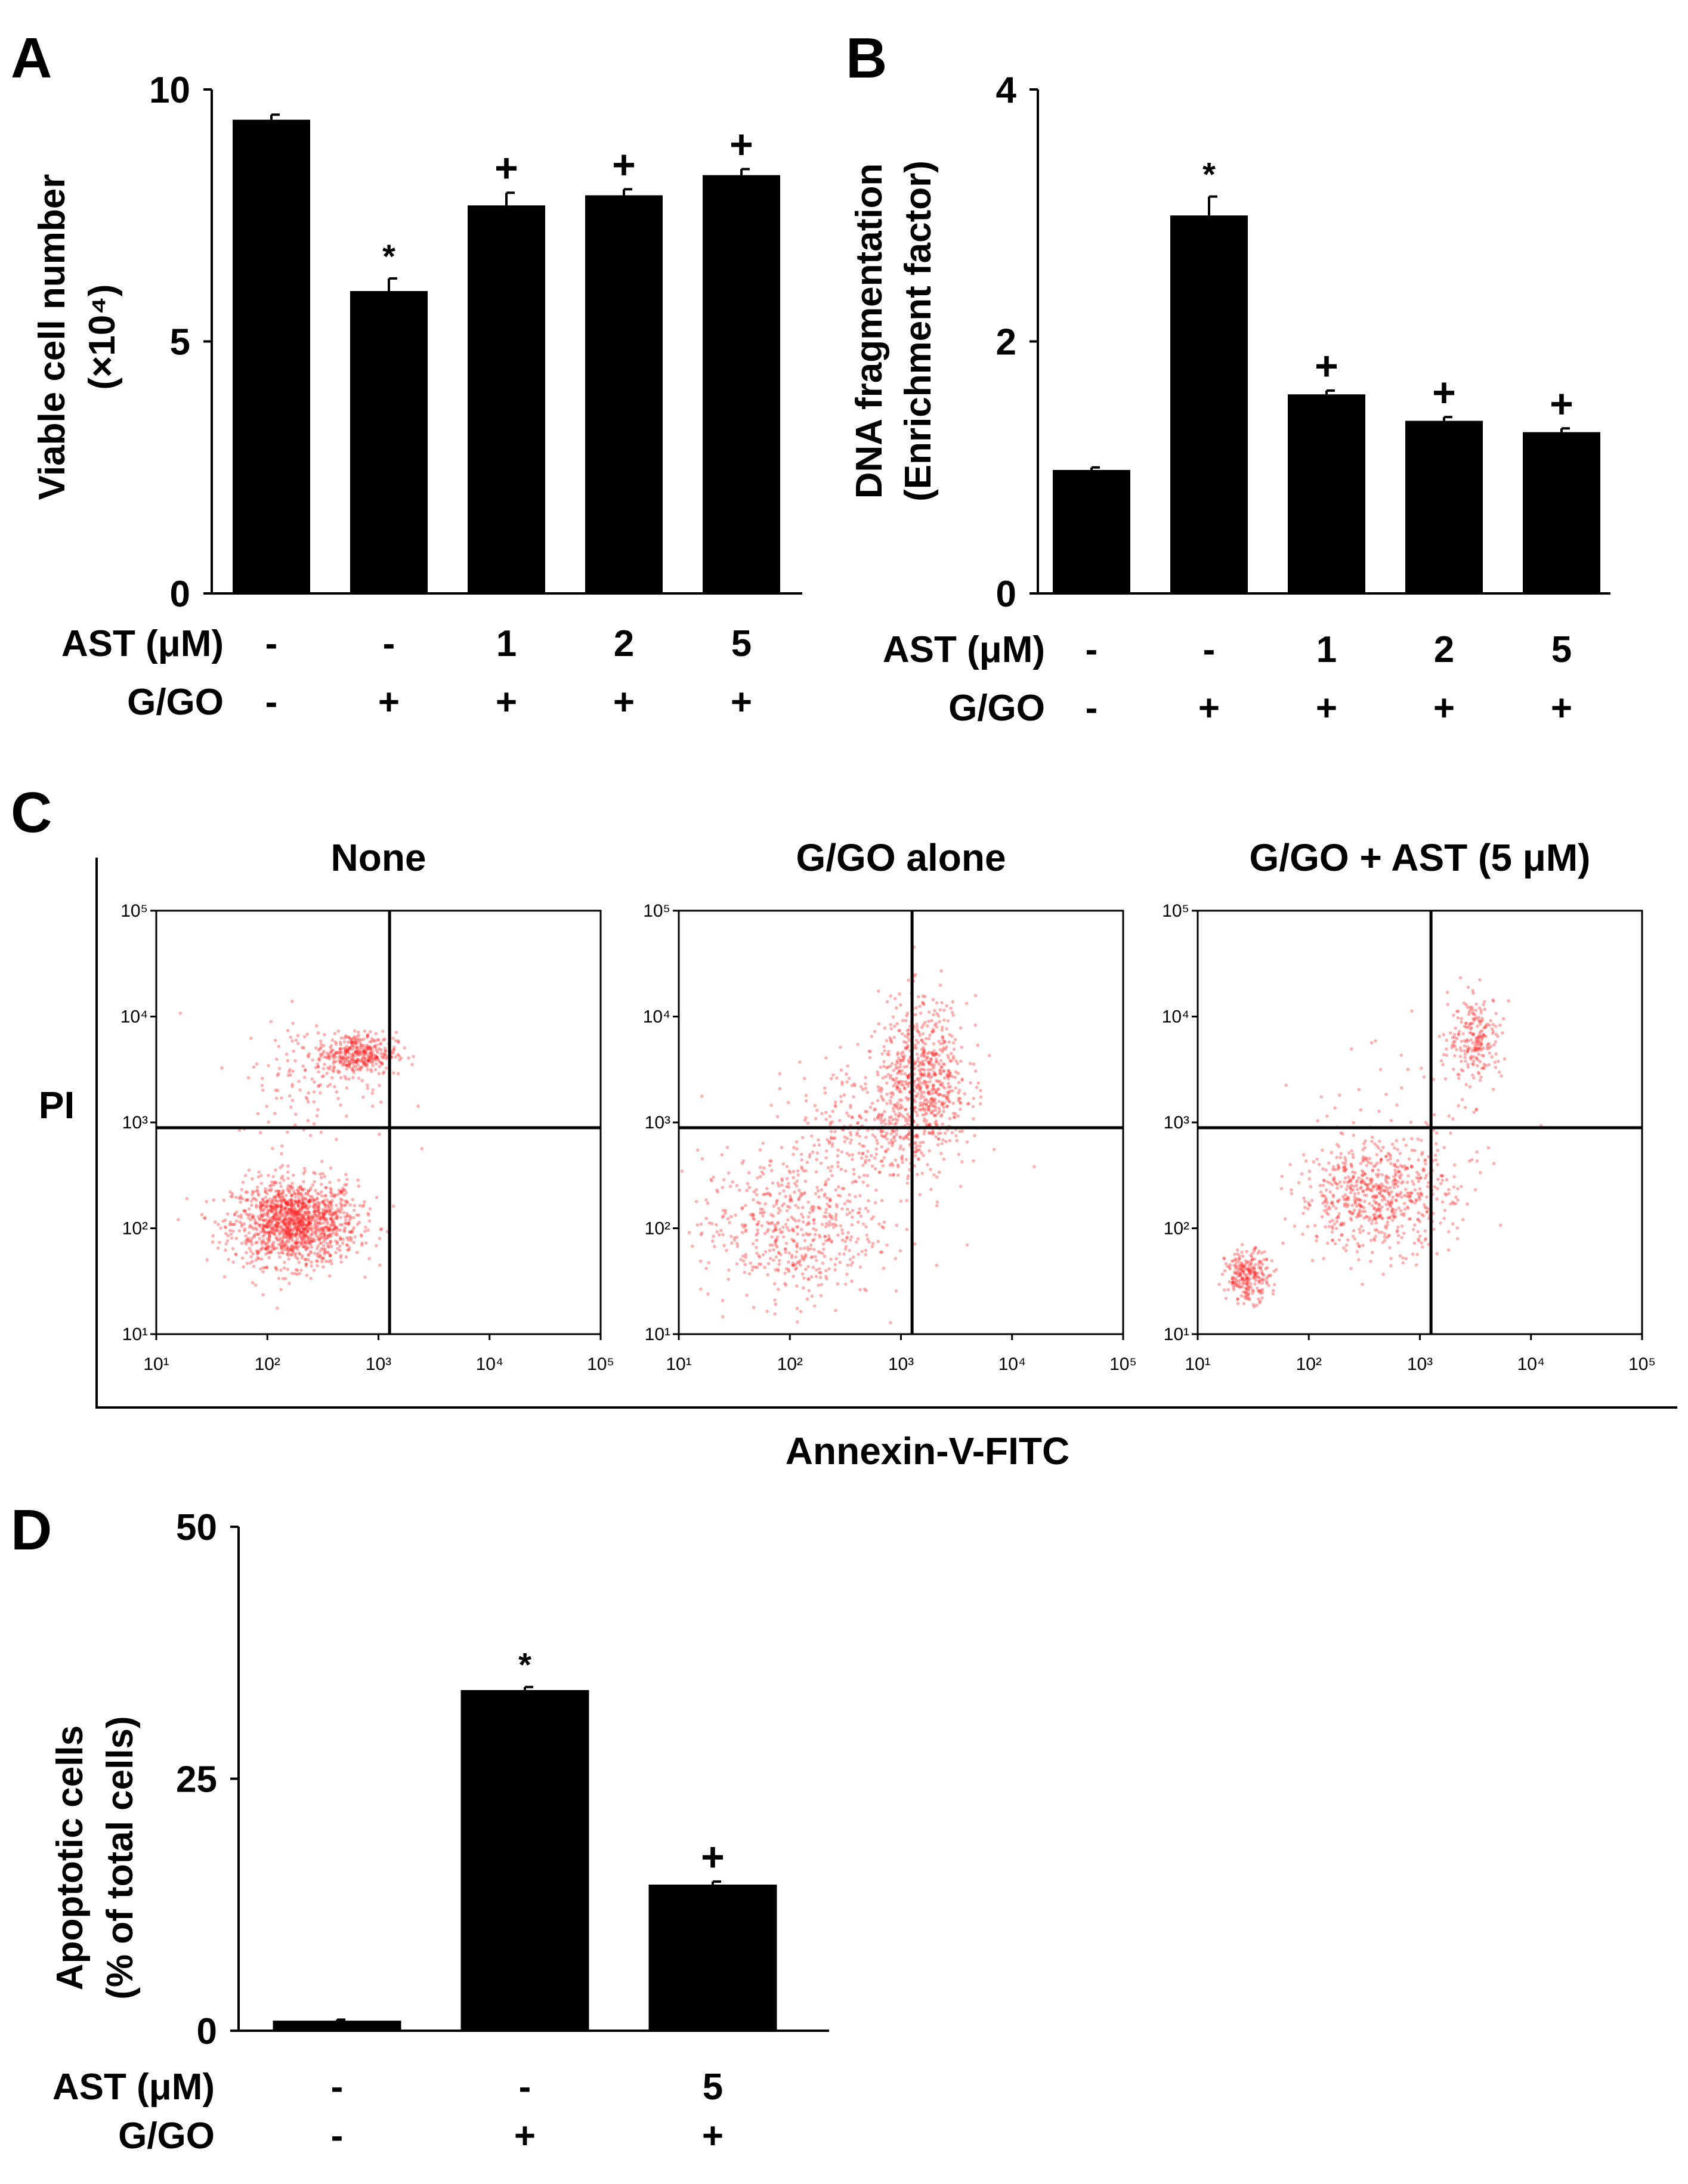  What do you see at coordinates (656, 1017) in the screenshot?
I see `panel-c-plot-2-ytick-label-3: 10⁴` at bounding box center [656, 1017].